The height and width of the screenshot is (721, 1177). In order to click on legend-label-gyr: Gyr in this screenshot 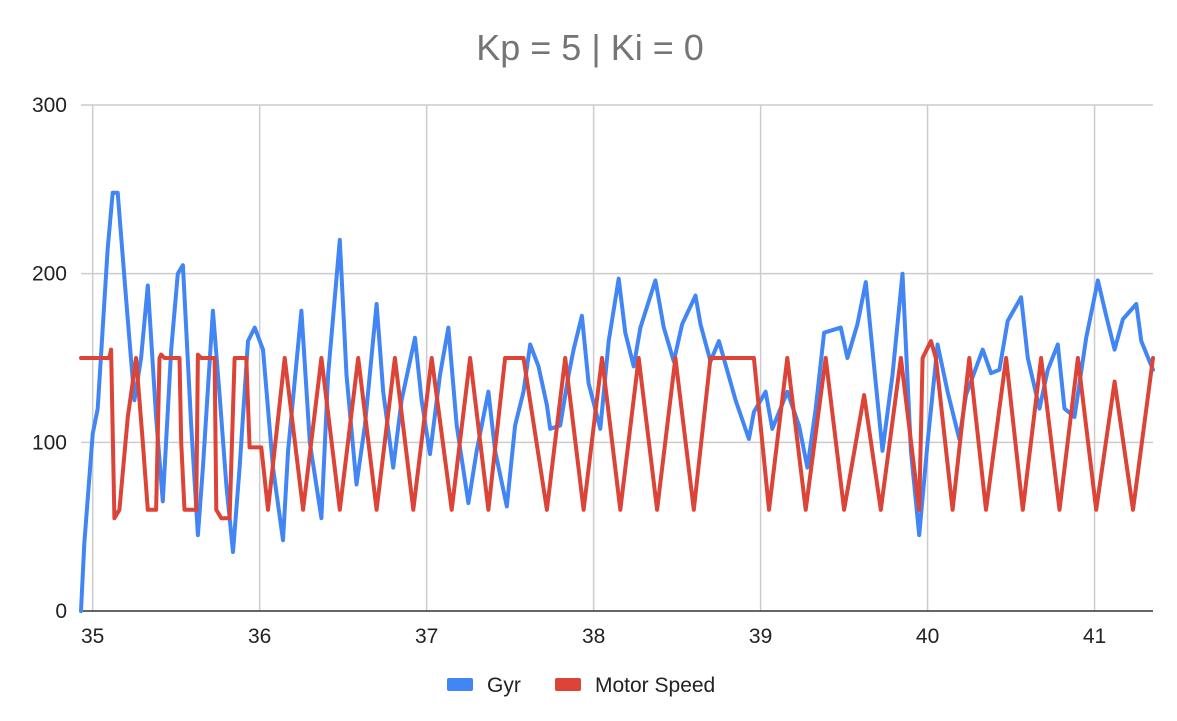, I will do `click(504, 685)`.